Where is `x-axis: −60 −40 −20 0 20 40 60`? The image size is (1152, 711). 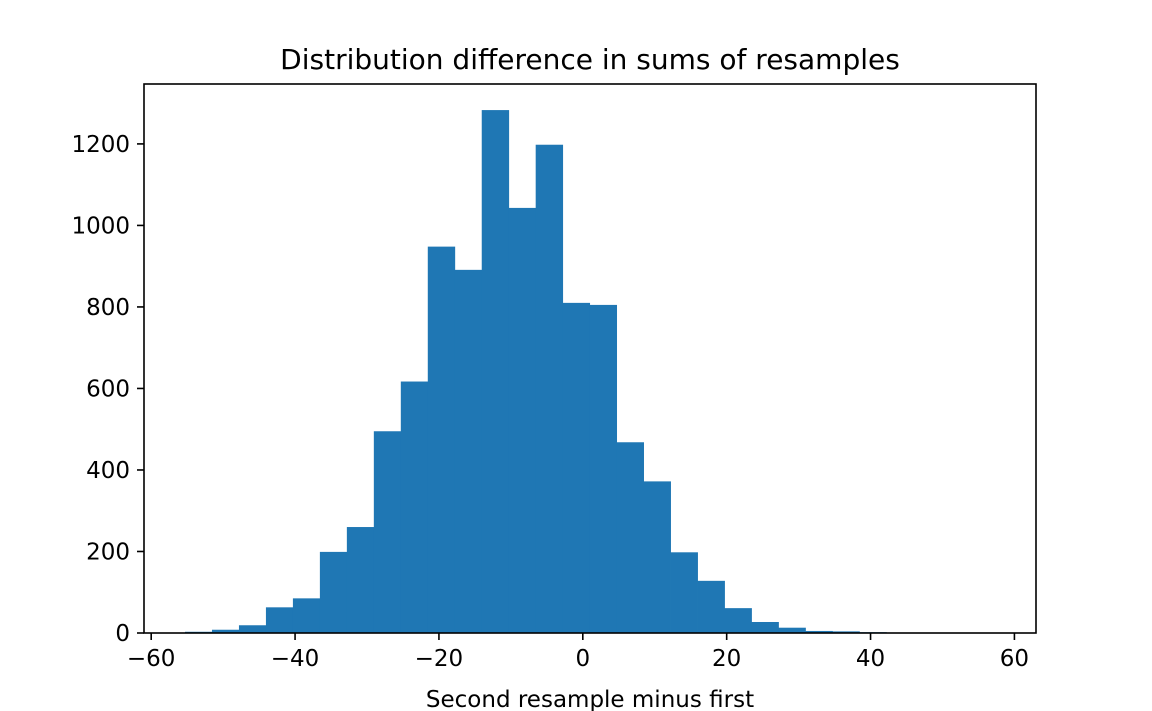 x-axis: −60 −40 −20 0 20 40 60 is located at coordinates (578, 652).